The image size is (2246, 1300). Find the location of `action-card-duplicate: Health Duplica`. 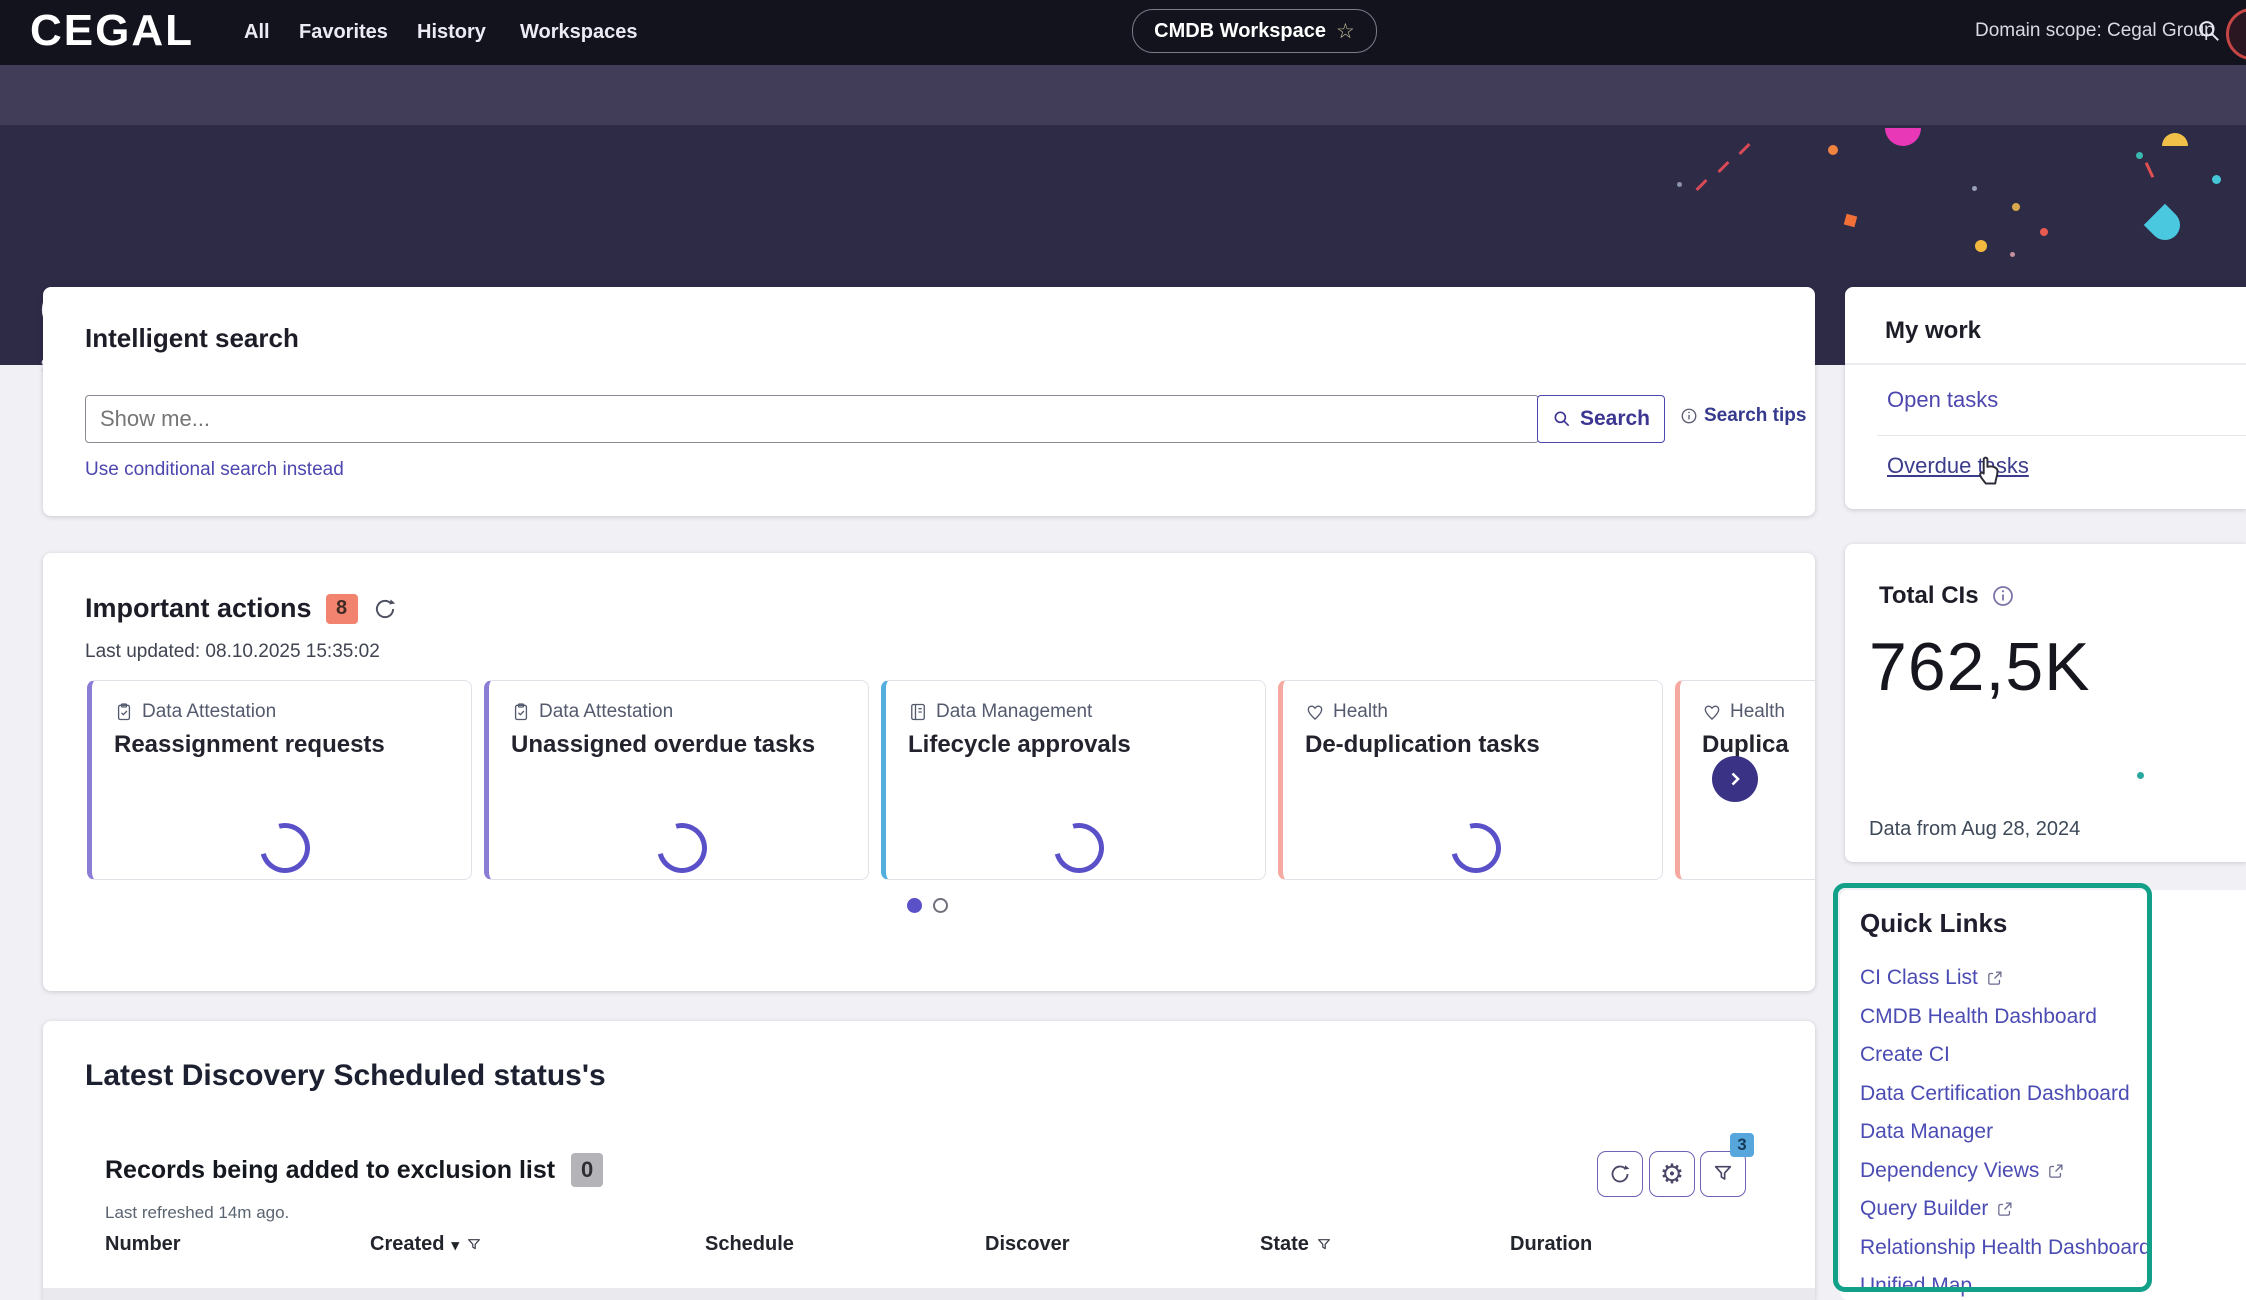

action-card-duplicate: Health Duplica is located at coordinates (1745, 780).